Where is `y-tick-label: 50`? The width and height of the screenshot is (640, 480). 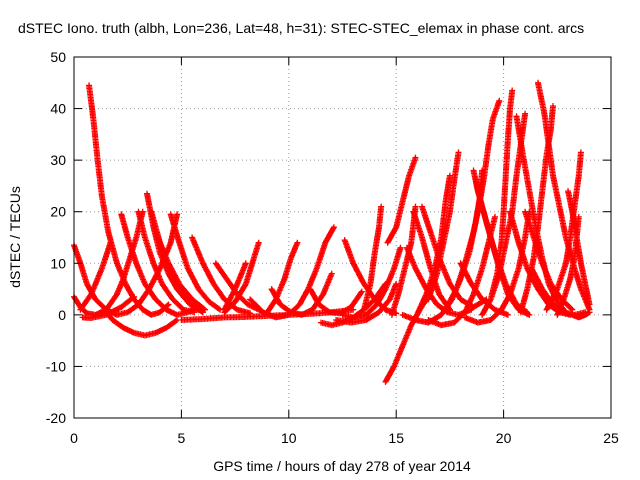
y-tick-label: 50 is located at coordinates (58, 57).